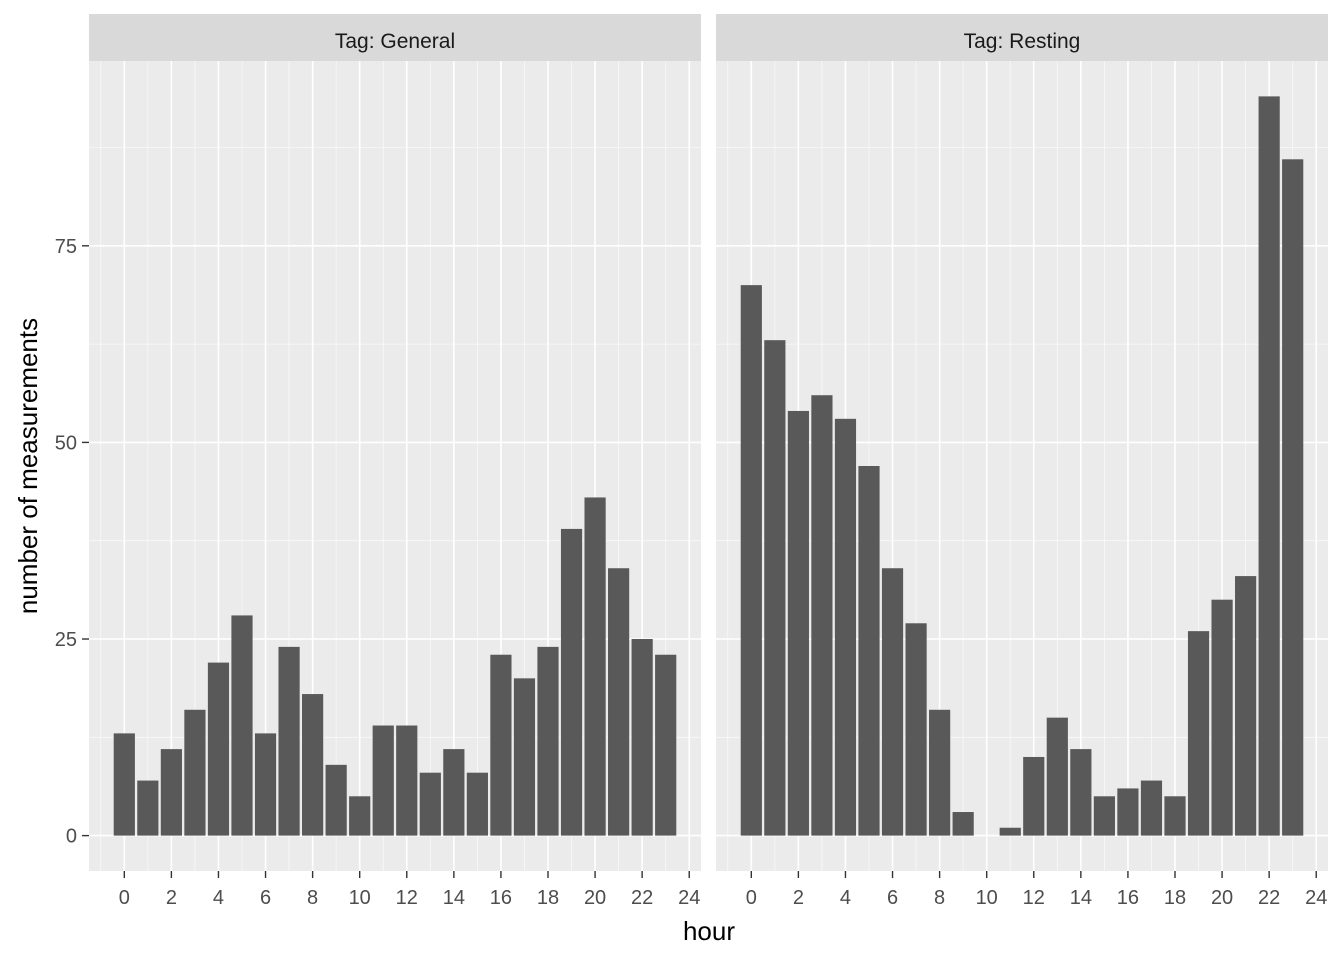  What do you see at coordinates (1022, 41) in the screenshot?
I see `facet-label: Tag: Resting` at bounding box center [1022, 41].